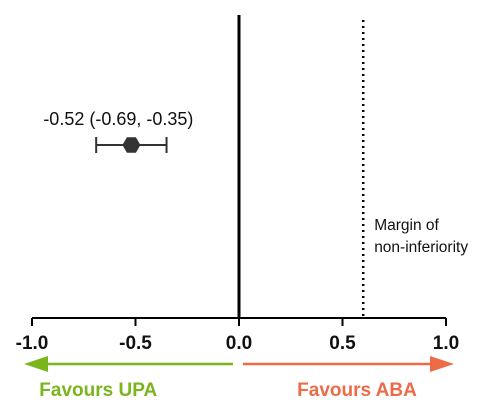  I want to click on x-tick-label: 1.0, so click(446, 343).